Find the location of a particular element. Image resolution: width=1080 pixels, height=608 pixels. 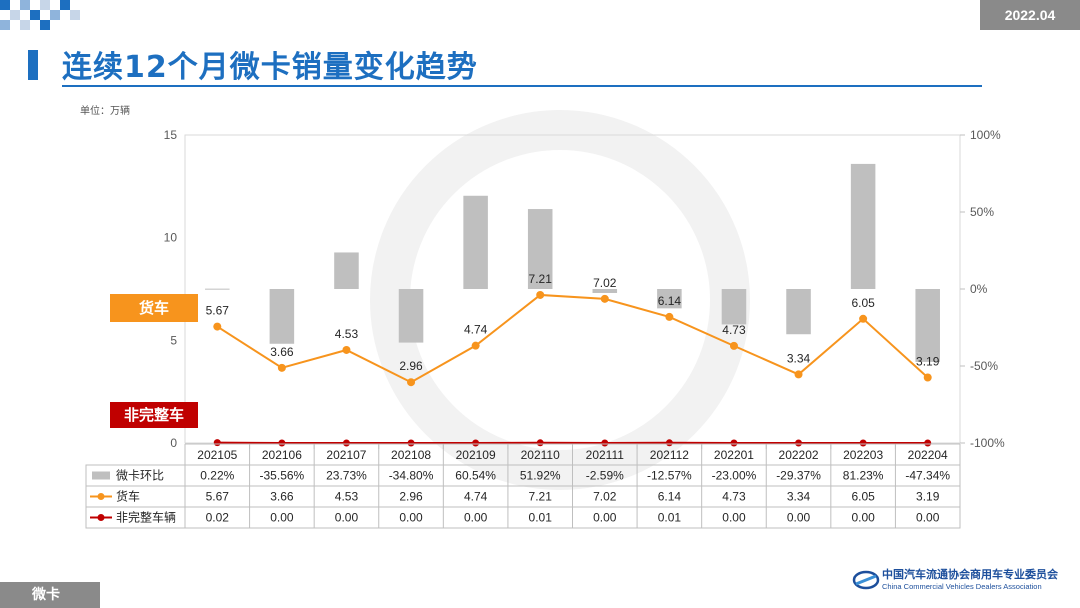

corner-checker-pattern is located at coordinates (40, 15).